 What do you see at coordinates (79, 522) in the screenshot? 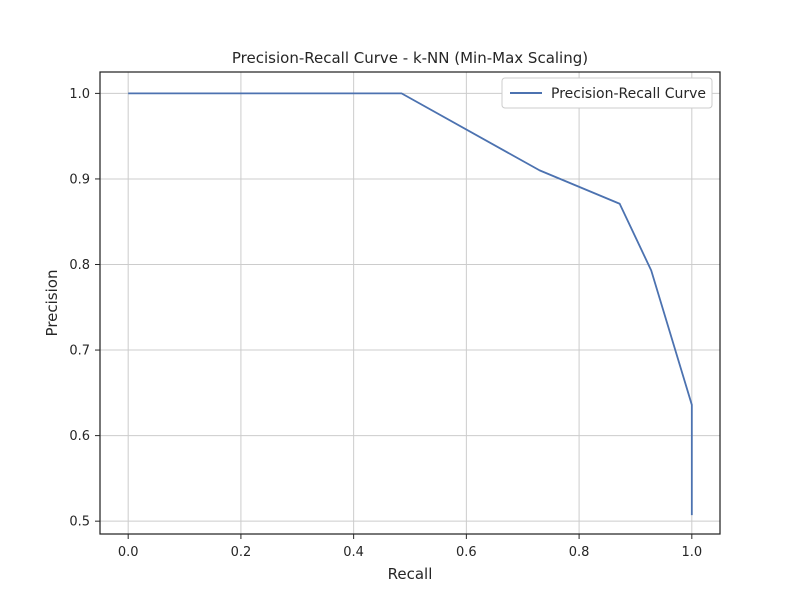
I see `y-tick-label: 0.5` at bounding box center [79, 522].